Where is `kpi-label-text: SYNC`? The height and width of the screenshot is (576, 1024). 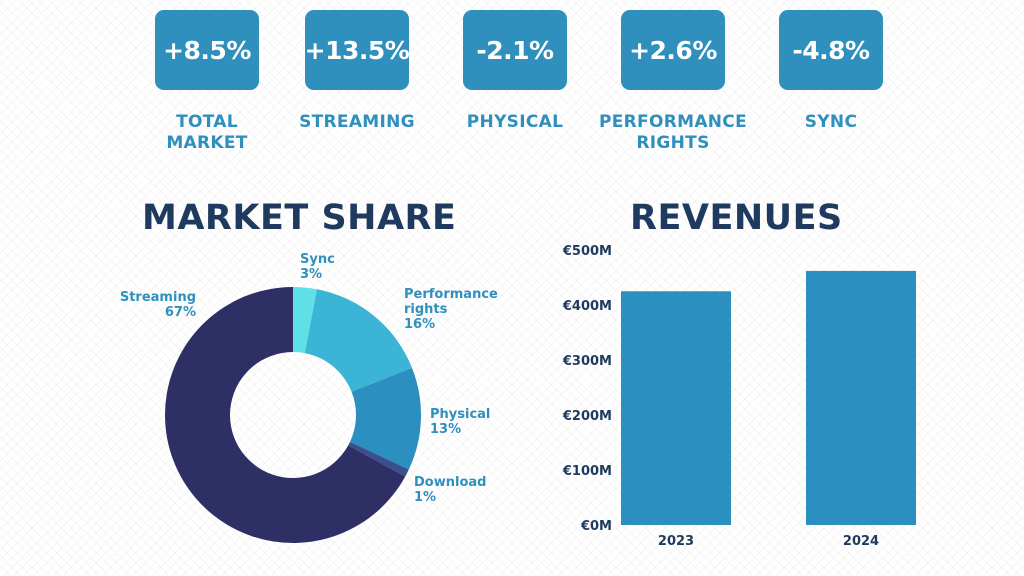 kpi-label-text: SYNC is located at coordinates (831, 122).